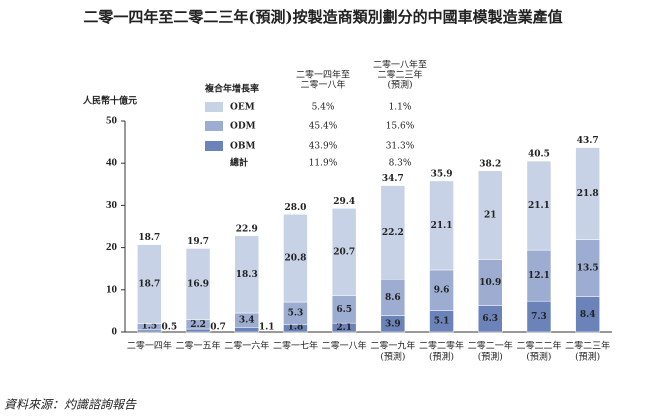  I want to click on value-label: 21, so click(490, 216).